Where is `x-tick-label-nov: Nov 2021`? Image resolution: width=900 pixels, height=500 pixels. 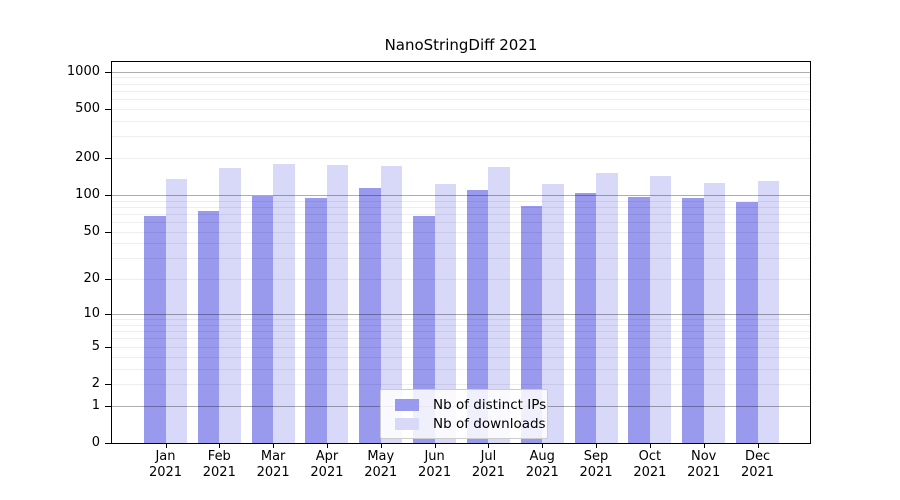
x-tick-label-nov: Nov 2021 is located at coordinates (704, 465).